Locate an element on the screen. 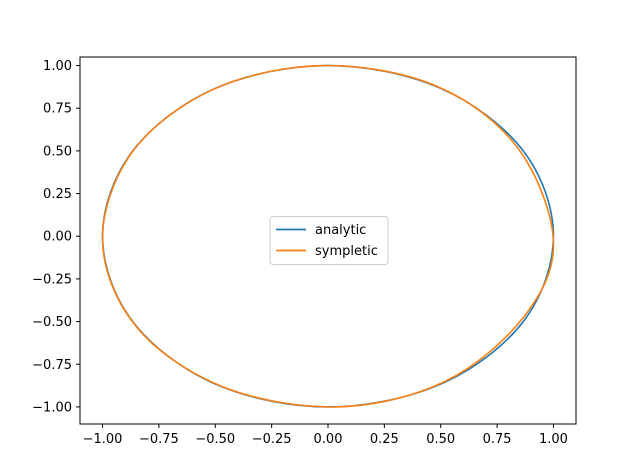  x-tick-label: 1.00 is located at coordinates (553, 439).